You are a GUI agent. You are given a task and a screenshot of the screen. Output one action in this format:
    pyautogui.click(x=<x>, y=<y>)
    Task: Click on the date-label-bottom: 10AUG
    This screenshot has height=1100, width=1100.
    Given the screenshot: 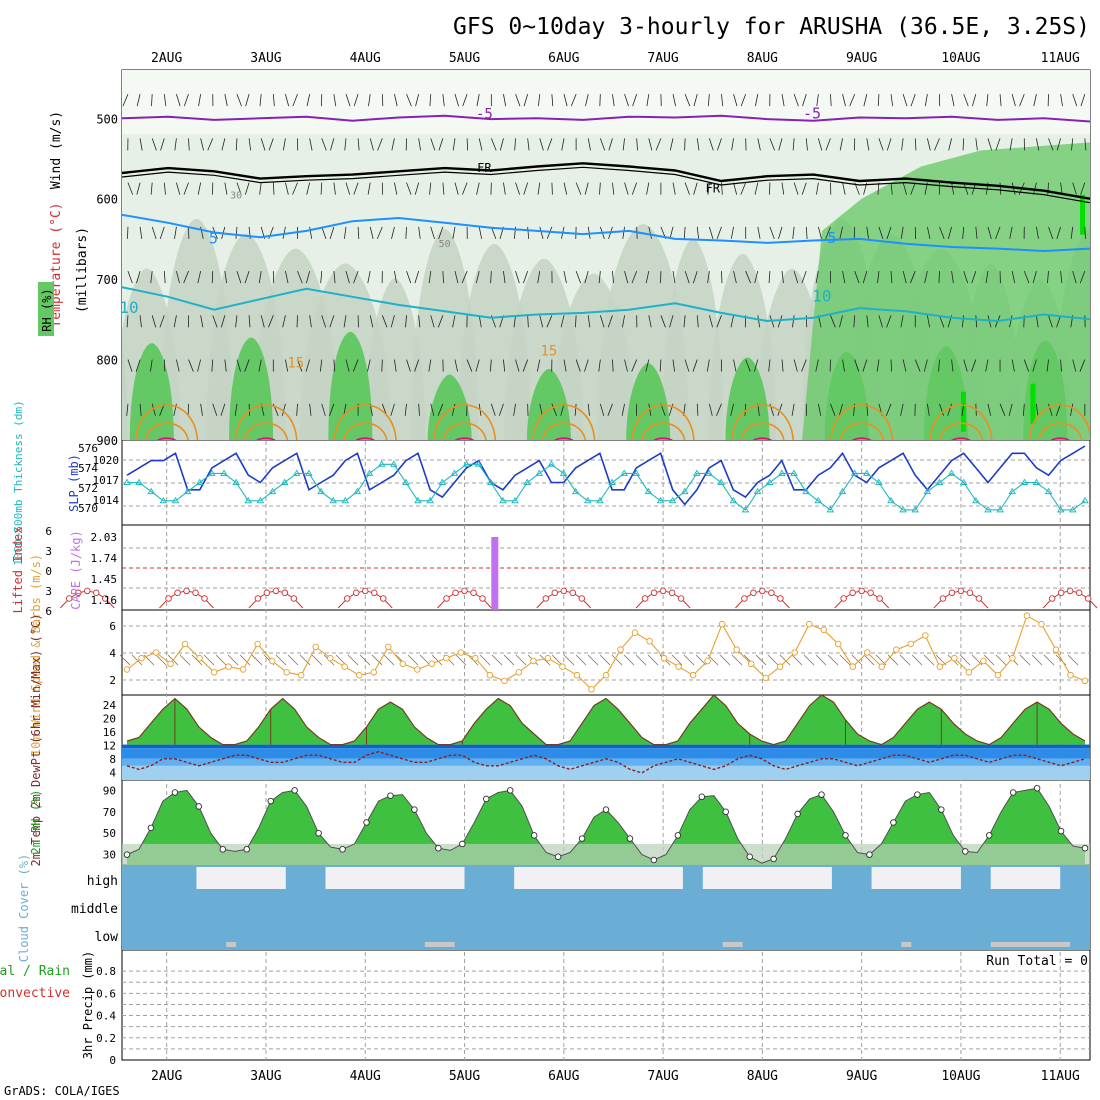 What is the action you would take?
    pyautogui.click(x=960, y=1076)
    